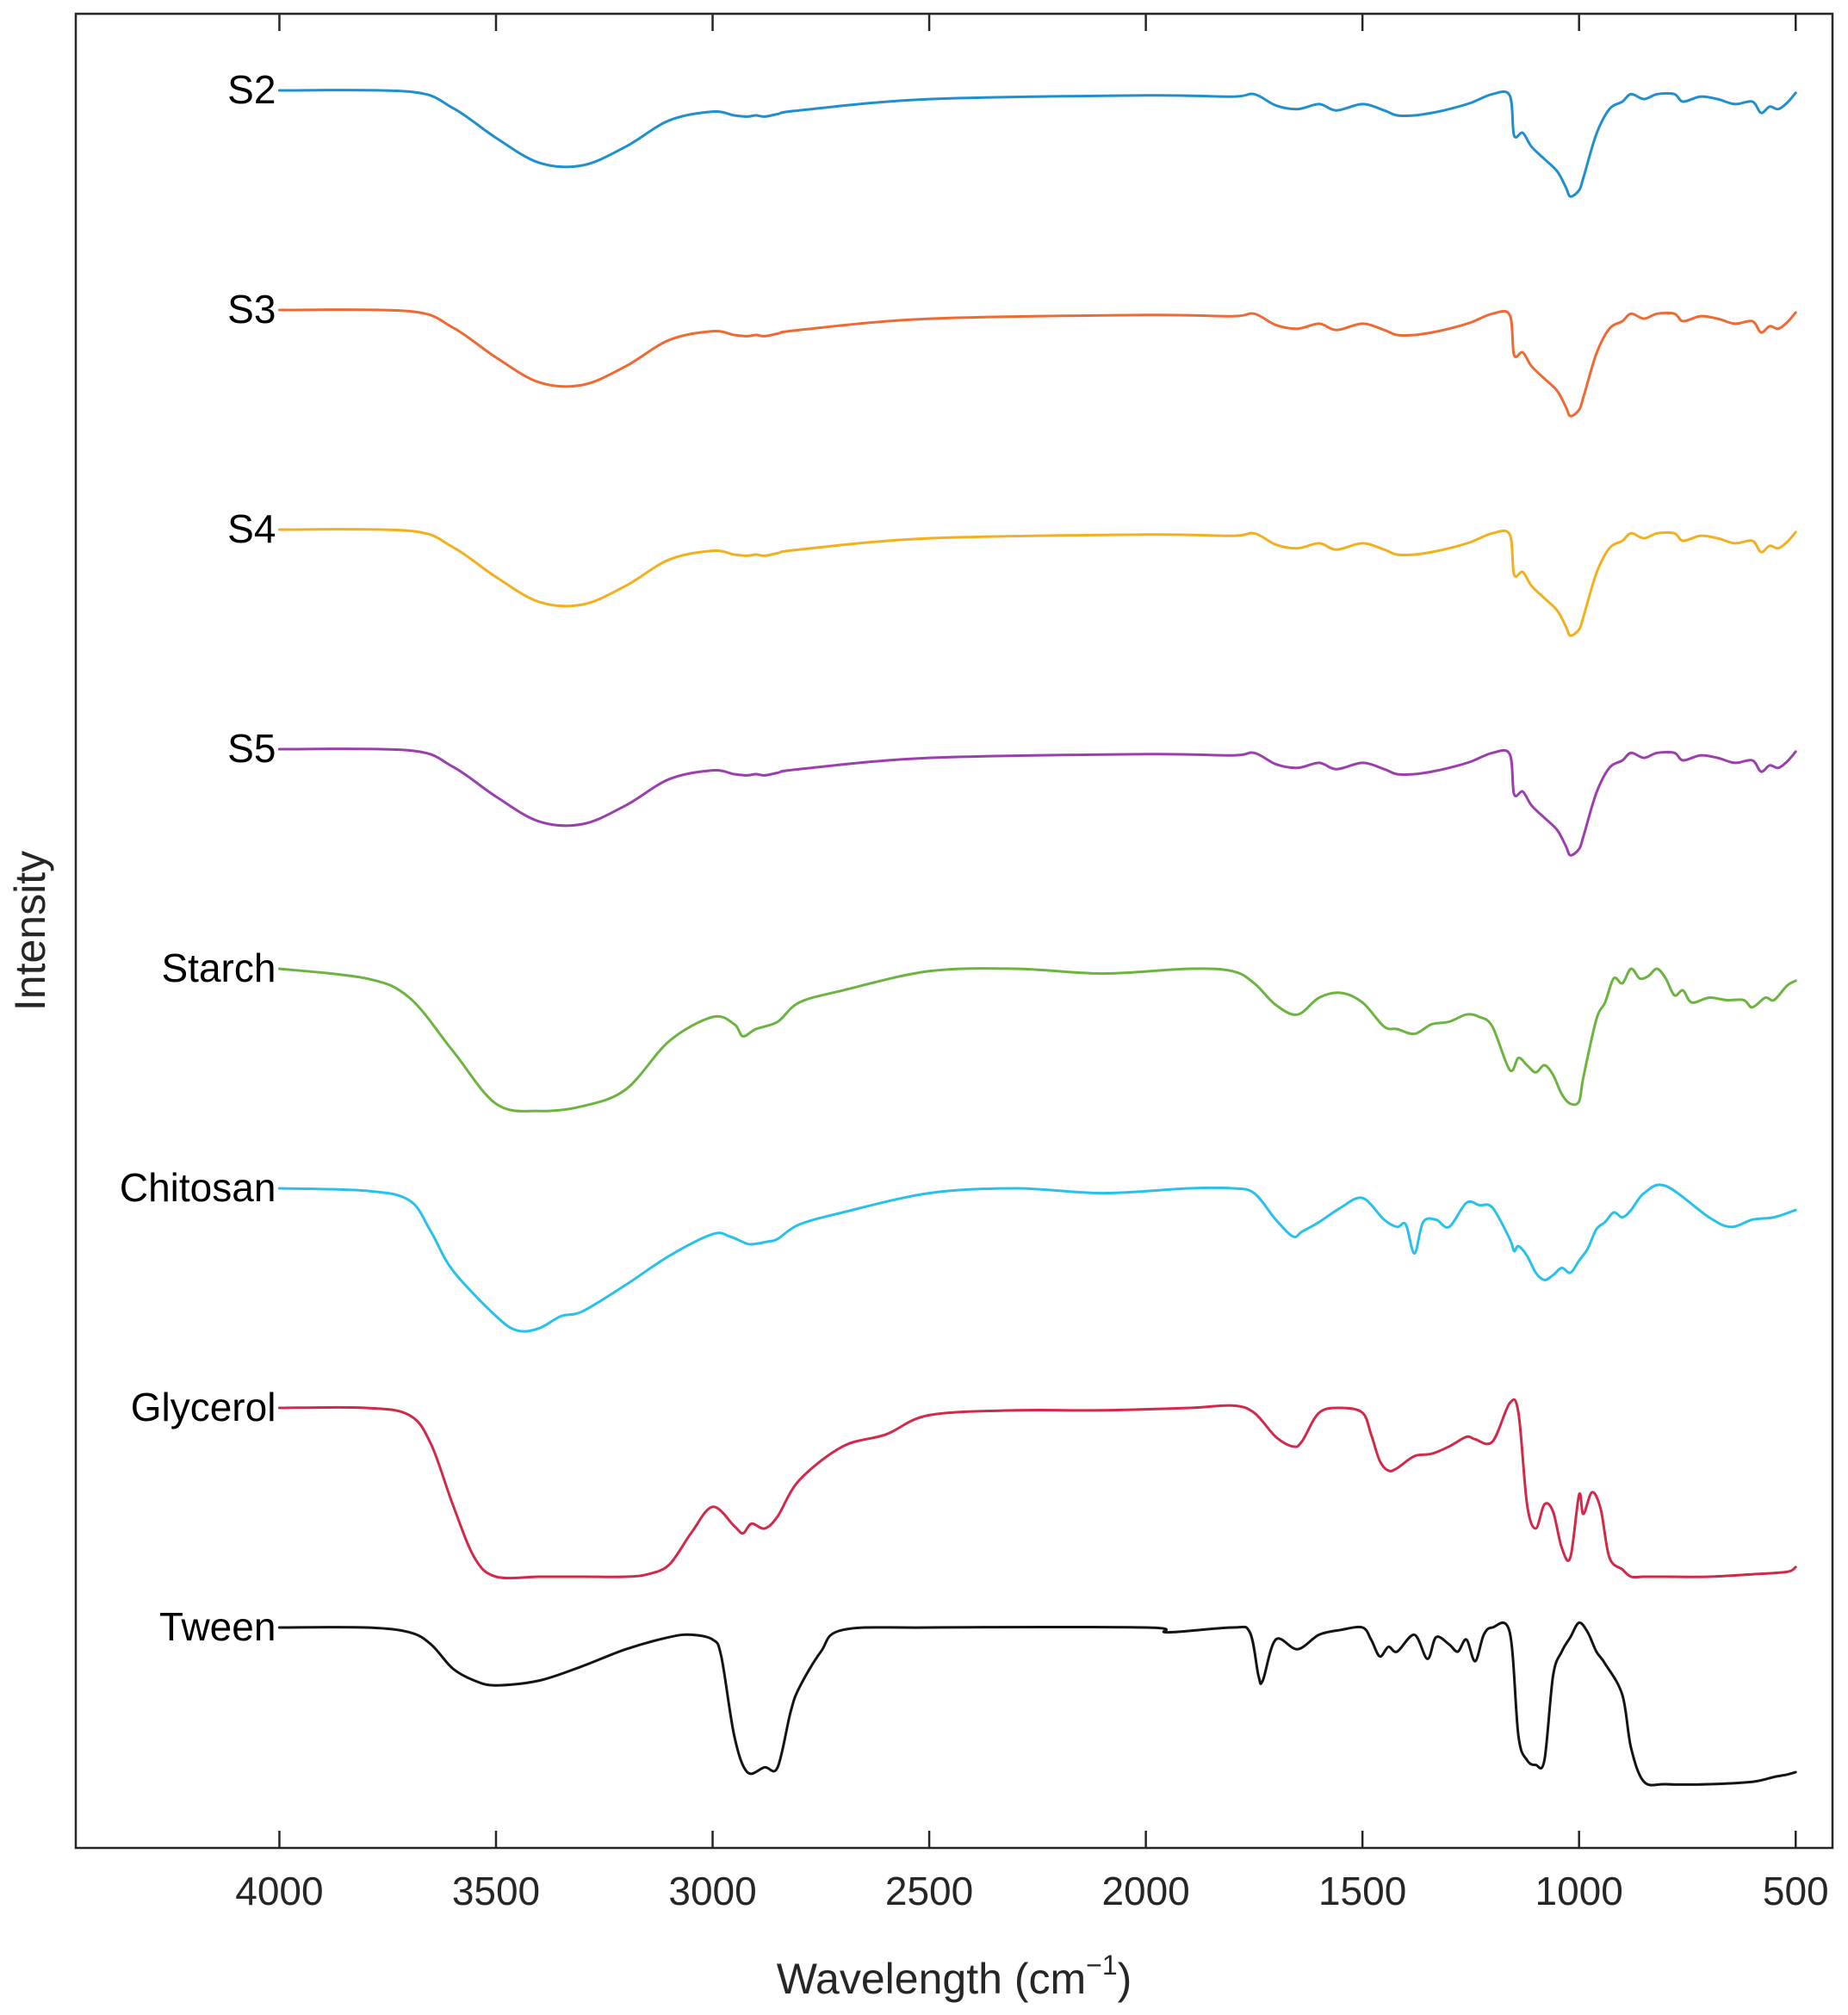  I want to click on trace-starch, so click(1037, 1040).